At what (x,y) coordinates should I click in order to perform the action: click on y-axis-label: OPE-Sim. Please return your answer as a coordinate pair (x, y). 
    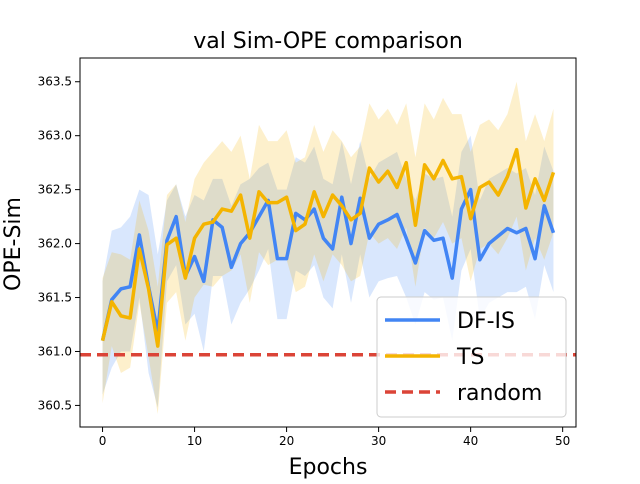
    Looking at the image, I should click on (13, 244).